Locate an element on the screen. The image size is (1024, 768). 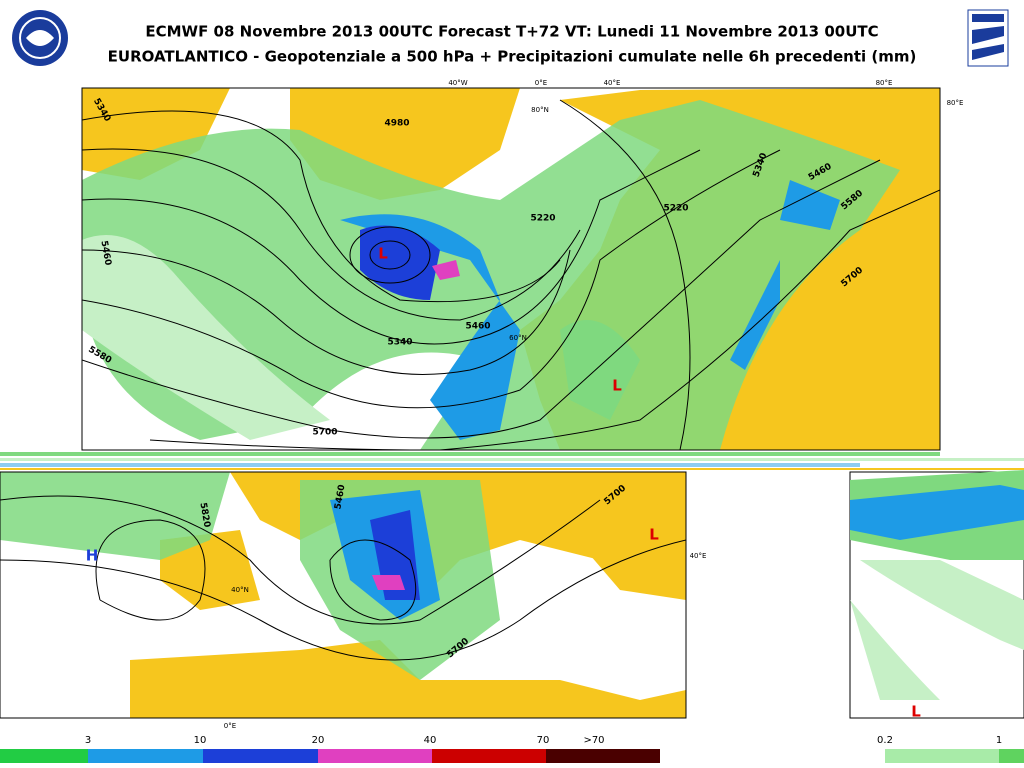
grid-label: 40°E is located at coordinates (698, 556).